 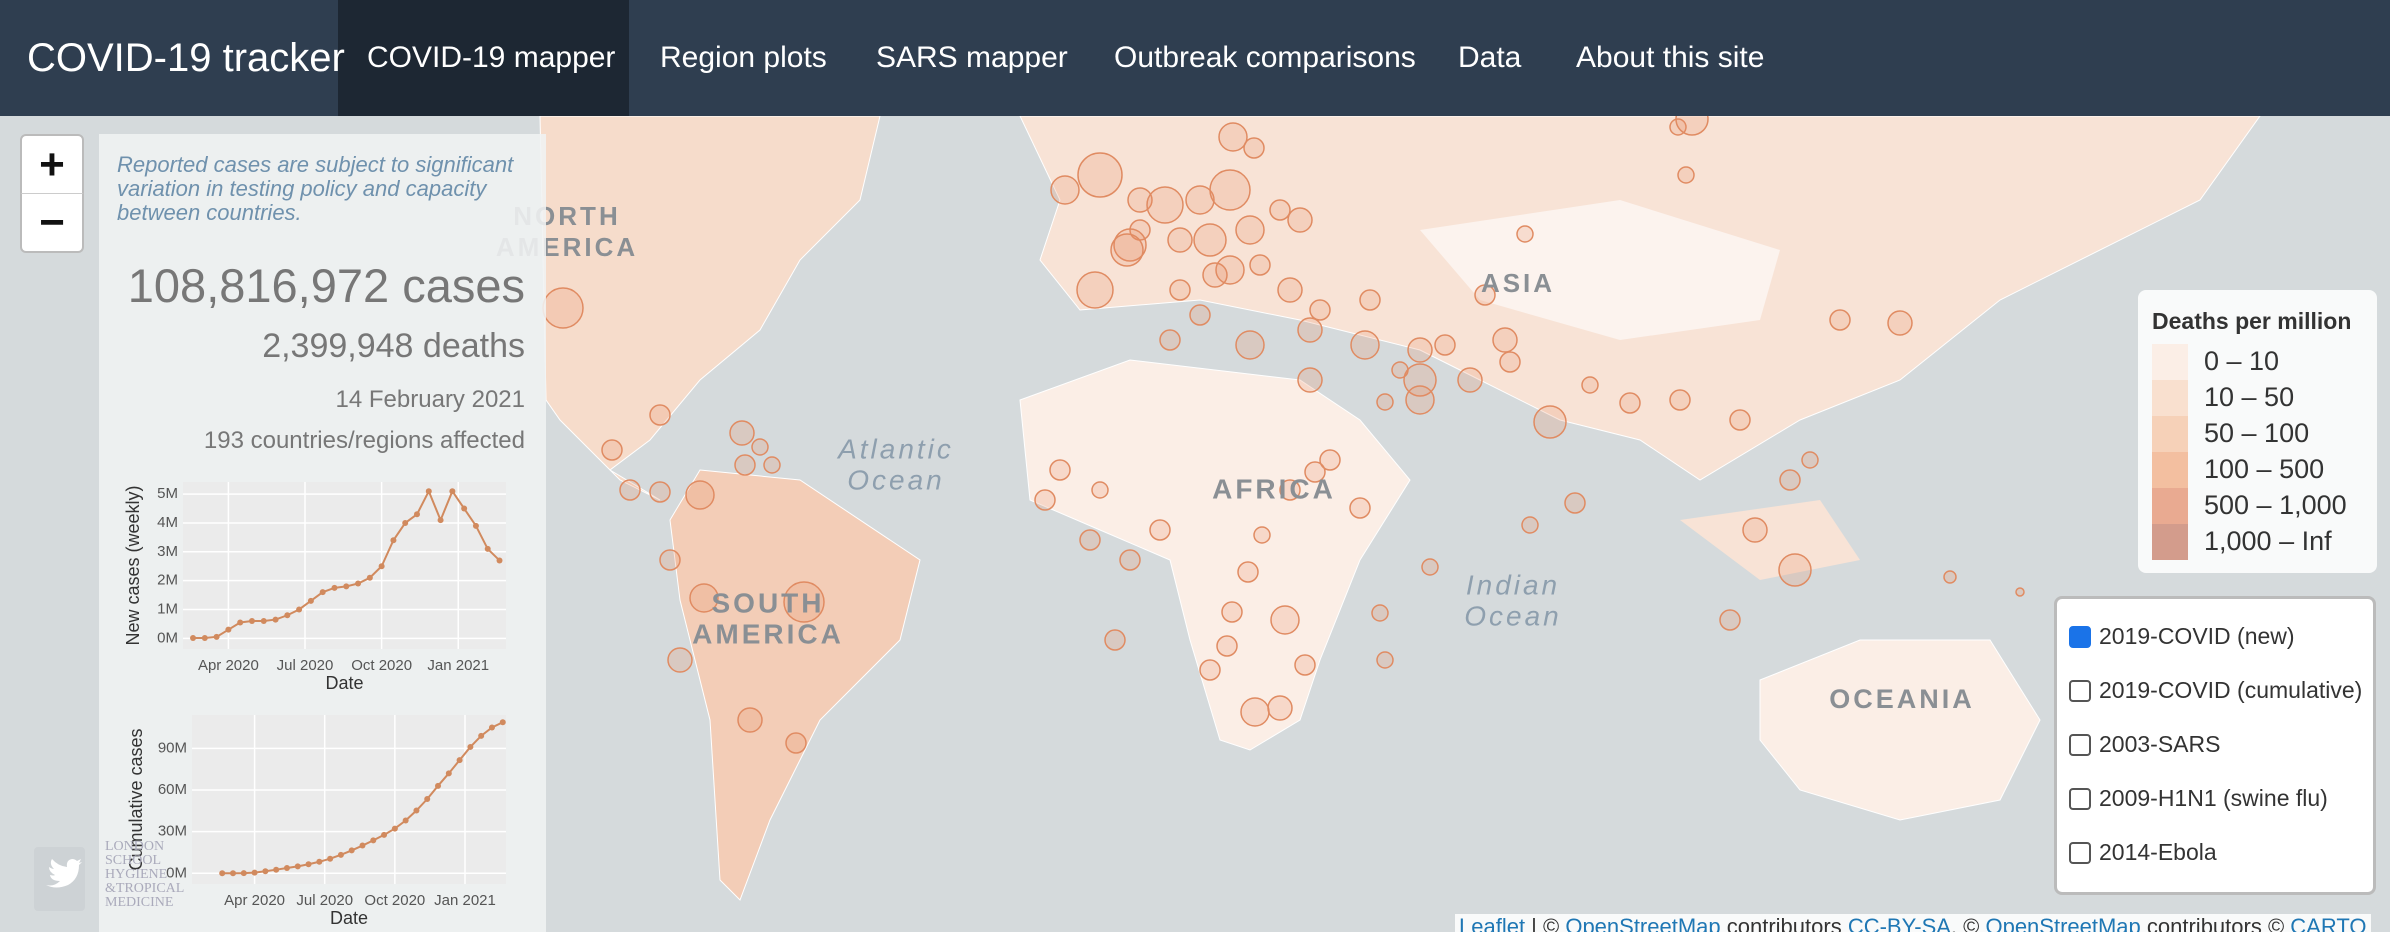 I want to click on nav-item: COVID-19 mapper, so click(x=491, y=57).